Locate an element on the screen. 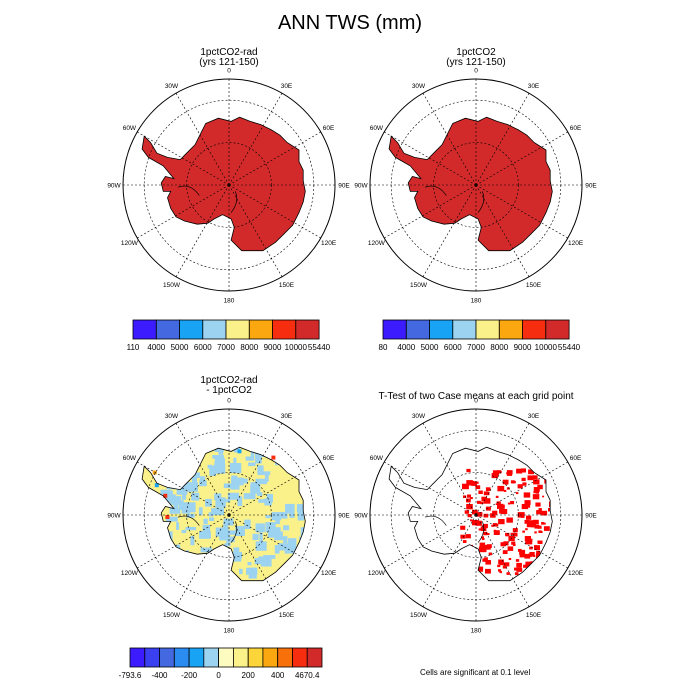  colorbar-label: 4000 is located at coordinates (406, 347).